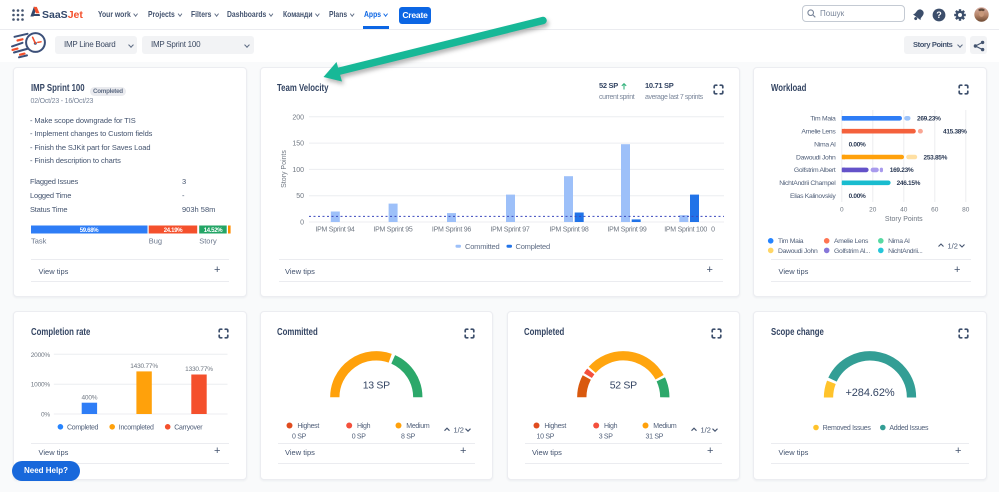  I want to click on svg-text: Story, so click(208, 241).